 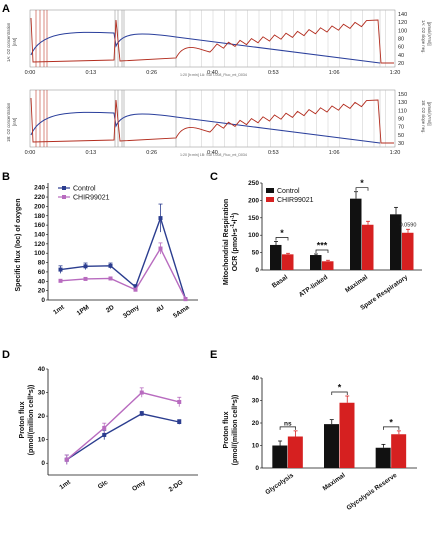 I want to click on y-tick-label: 160, so click(x=39, y=225).